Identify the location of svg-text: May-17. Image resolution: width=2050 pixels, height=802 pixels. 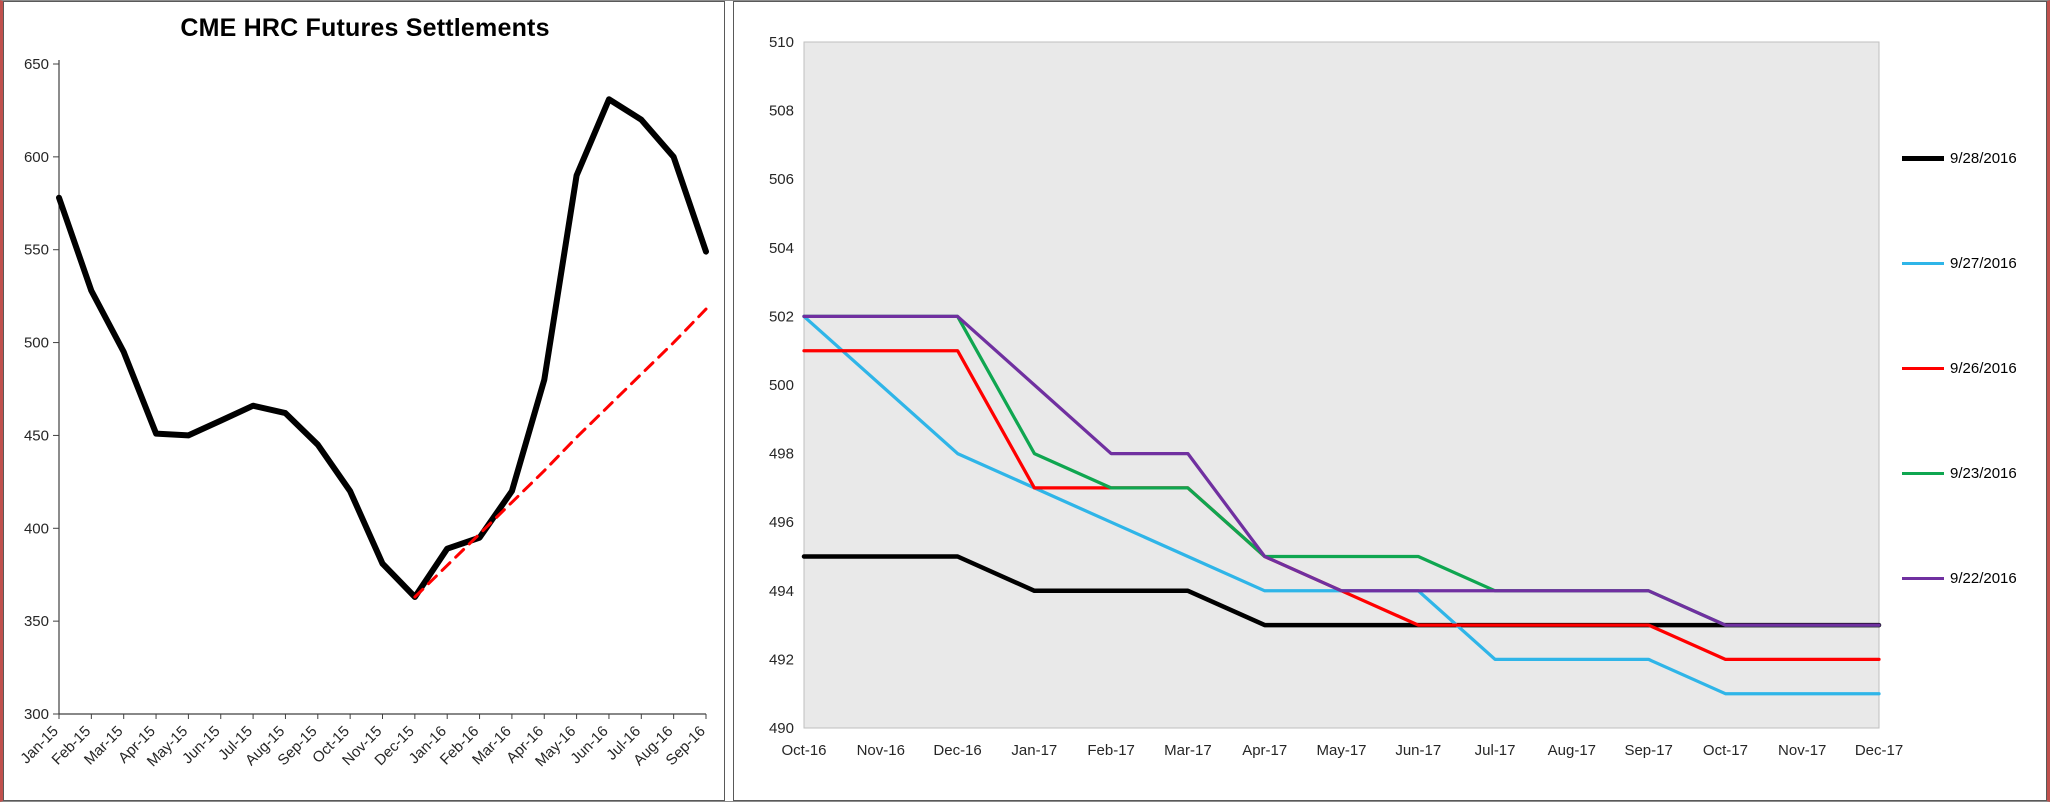
(1341, 750).